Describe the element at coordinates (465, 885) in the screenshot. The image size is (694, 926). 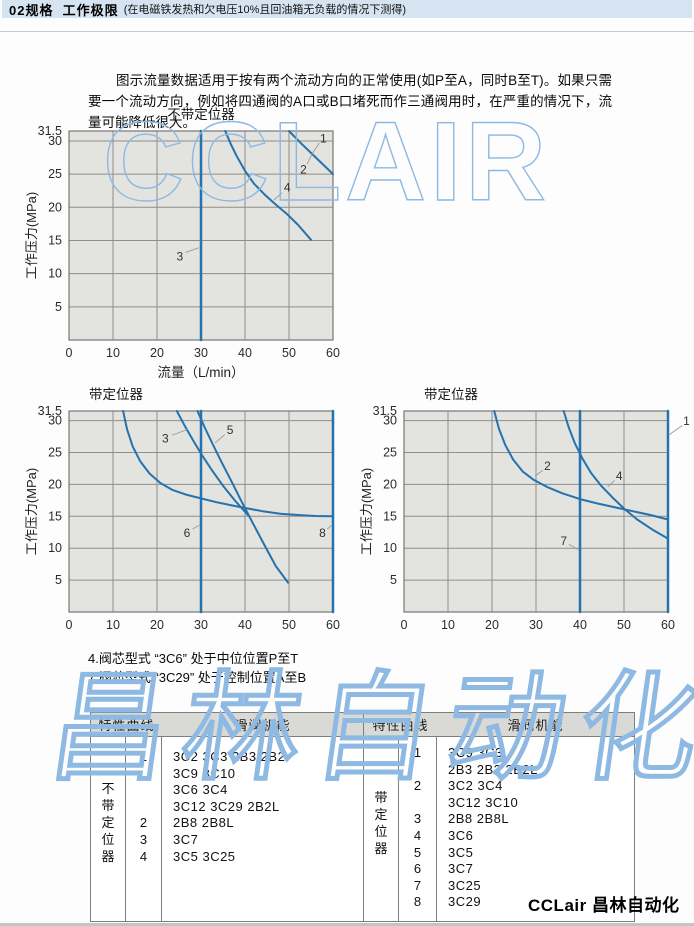
I see `spool-codes-cell: 3C25` at that location.